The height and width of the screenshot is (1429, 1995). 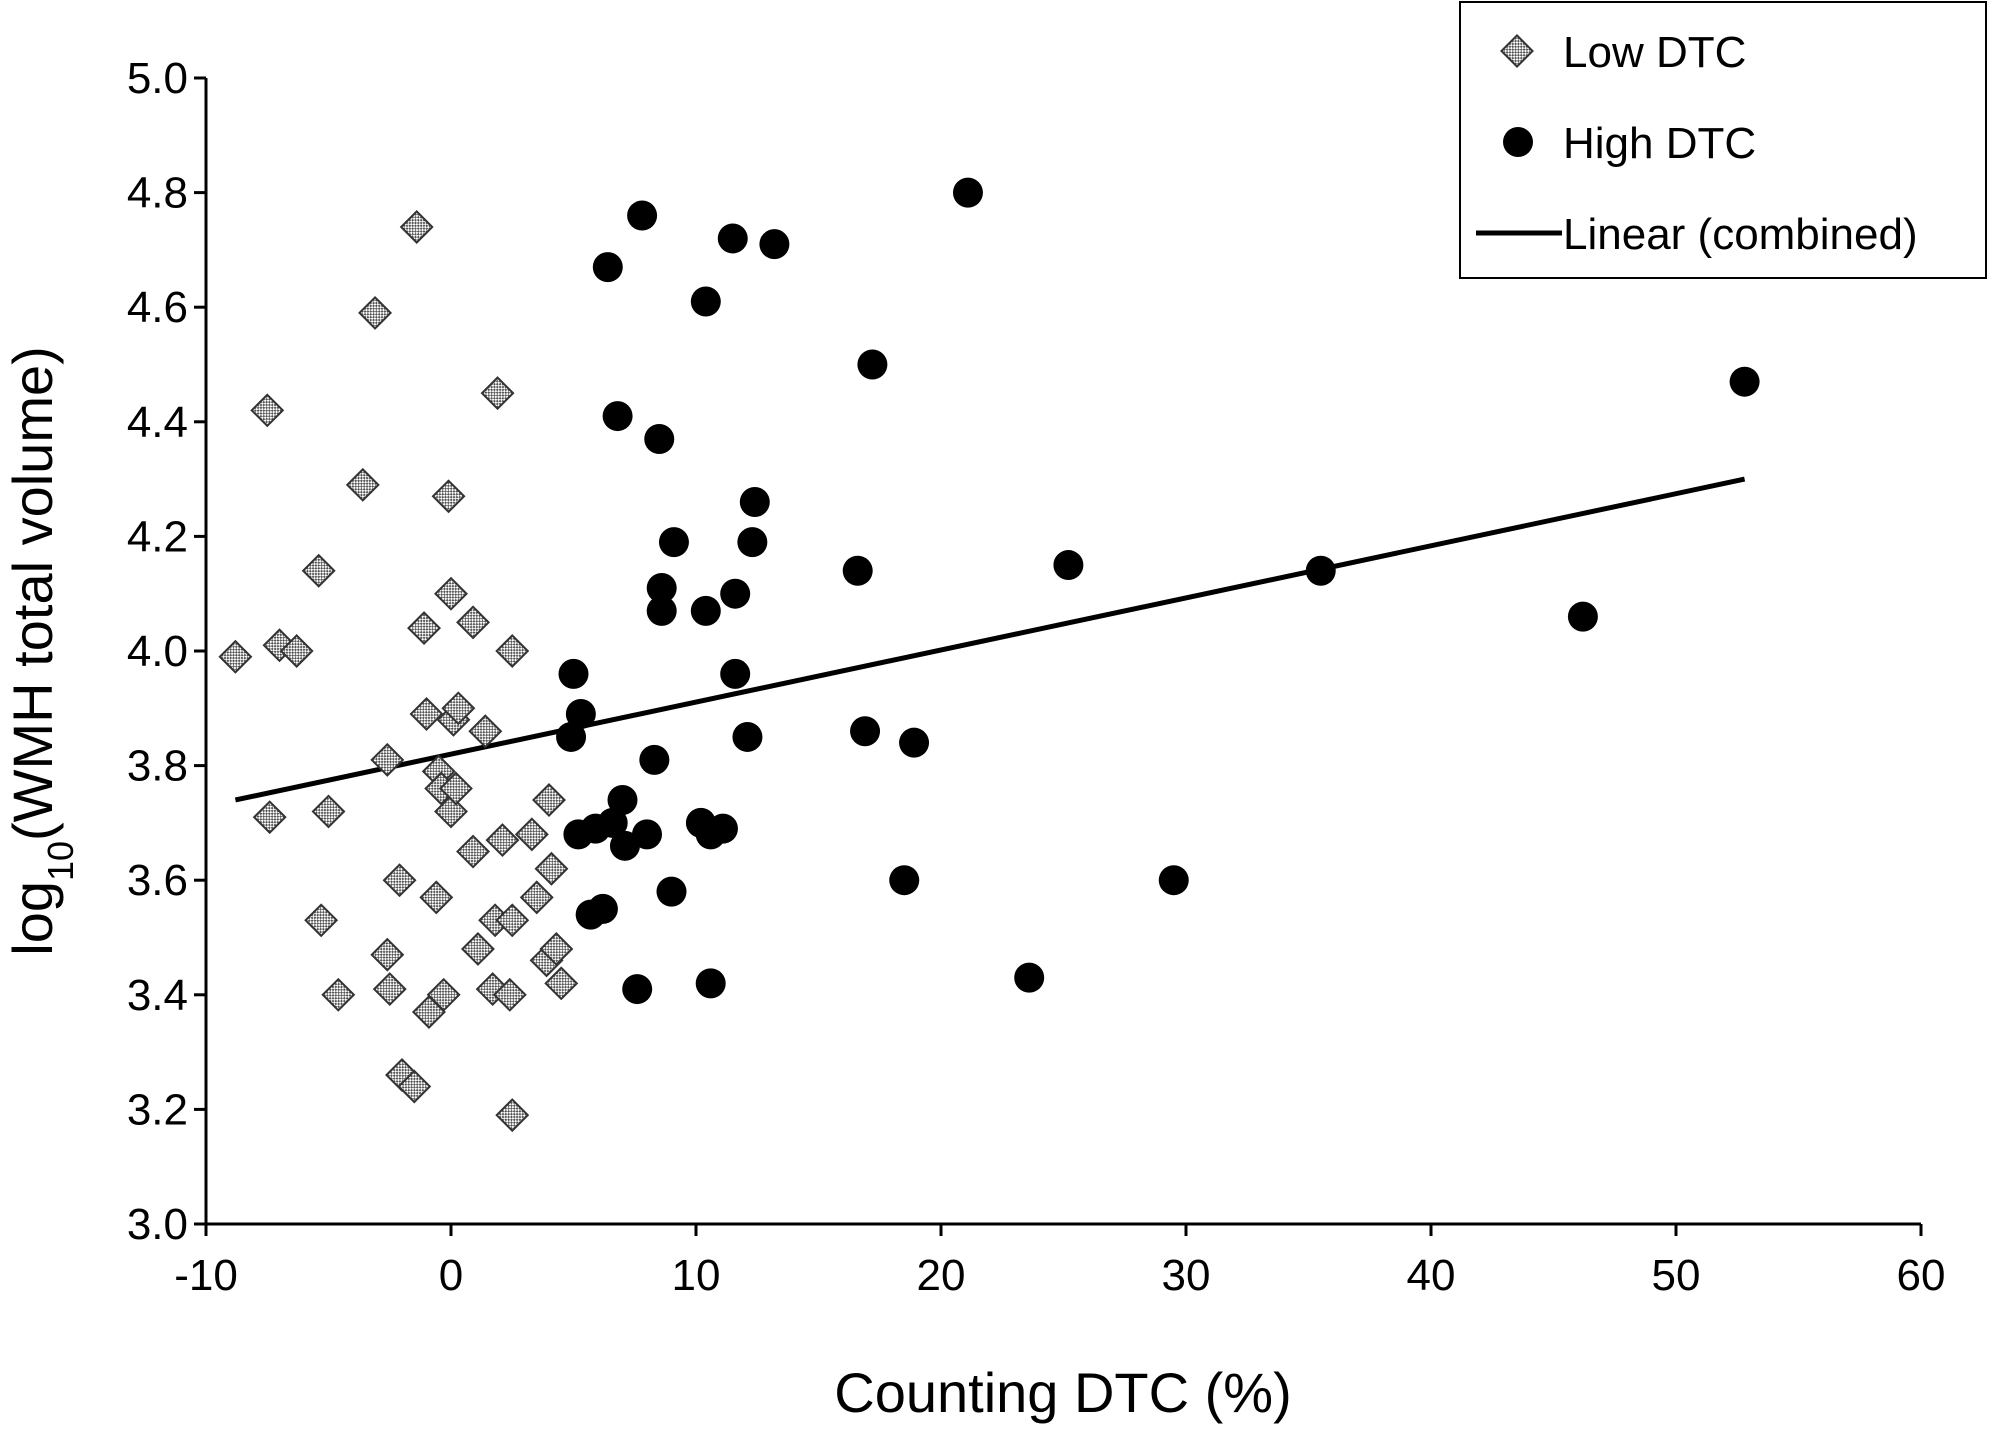 I want to click on legend-trendline-label: Linear (combined), so click(x=1740, y=234).